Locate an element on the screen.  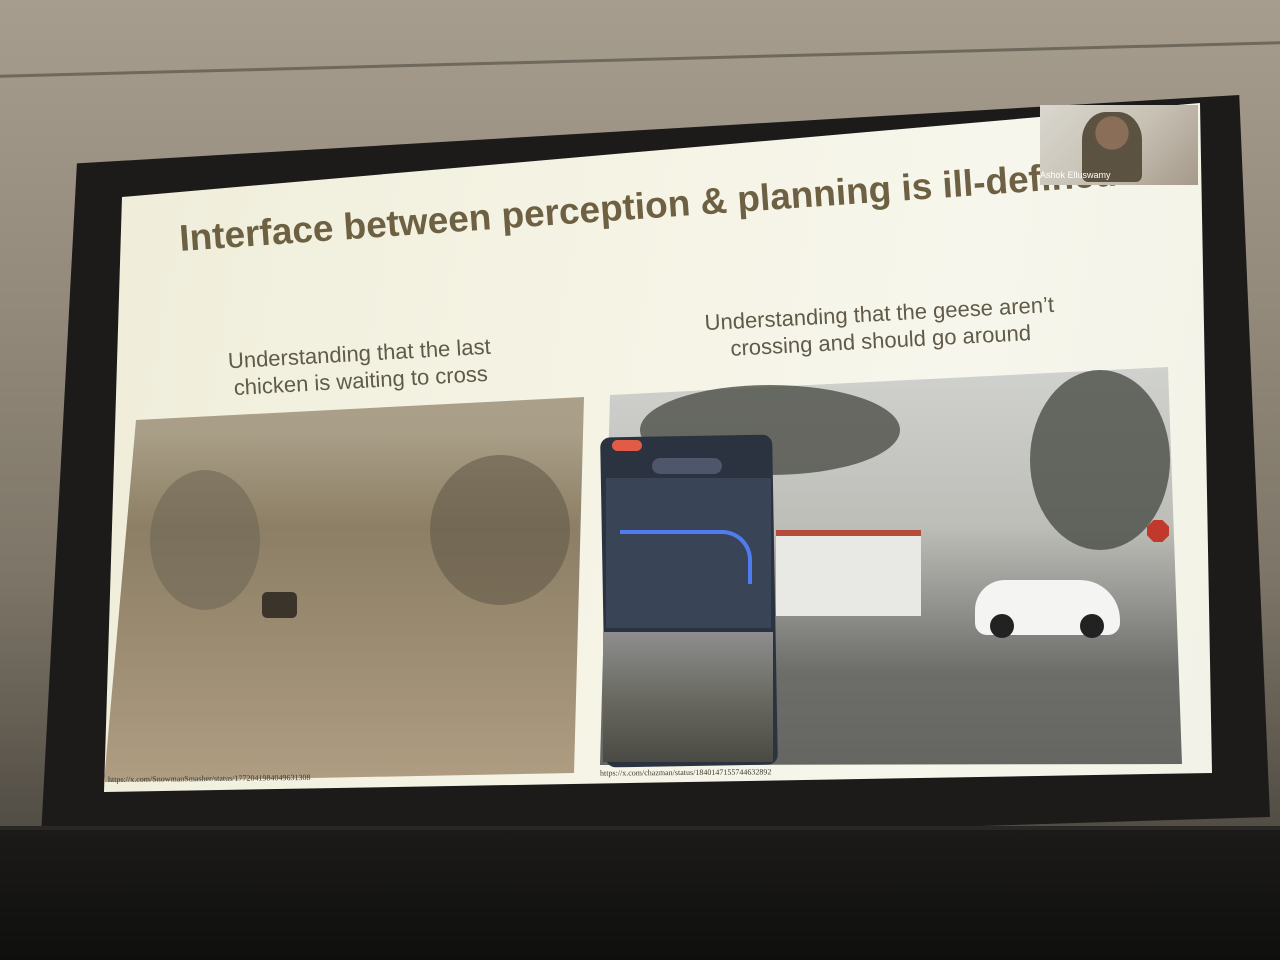
speaker-name: Ashok Elluswamy is located at coordinates (1075, 175).